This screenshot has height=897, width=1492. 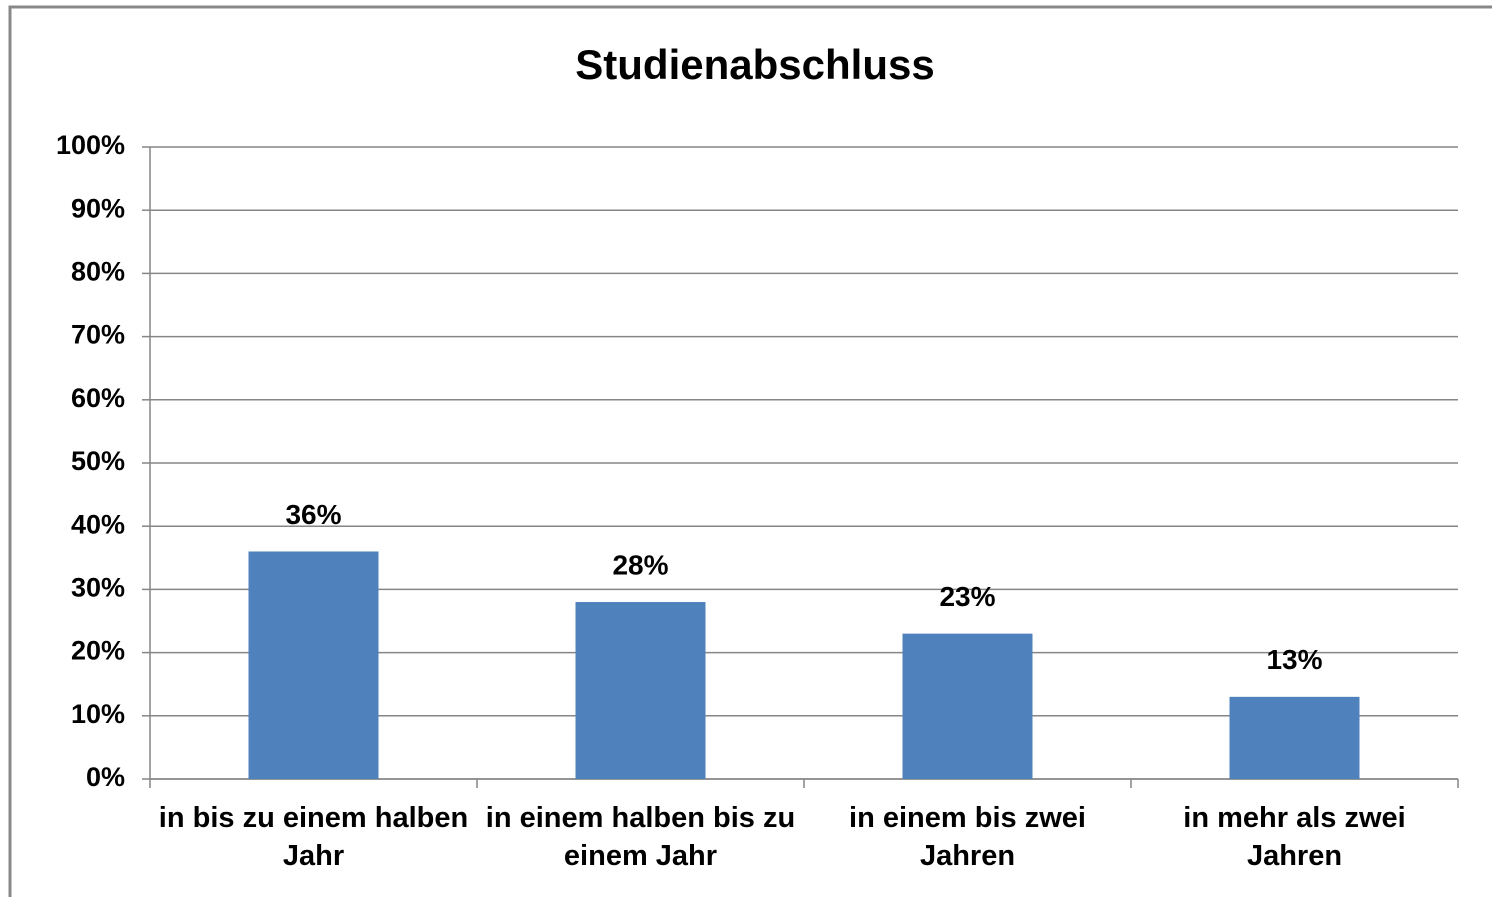 I want to click on x-tick-label: in einem halben bis zu einem Jahr, so click(x=640, y=837).